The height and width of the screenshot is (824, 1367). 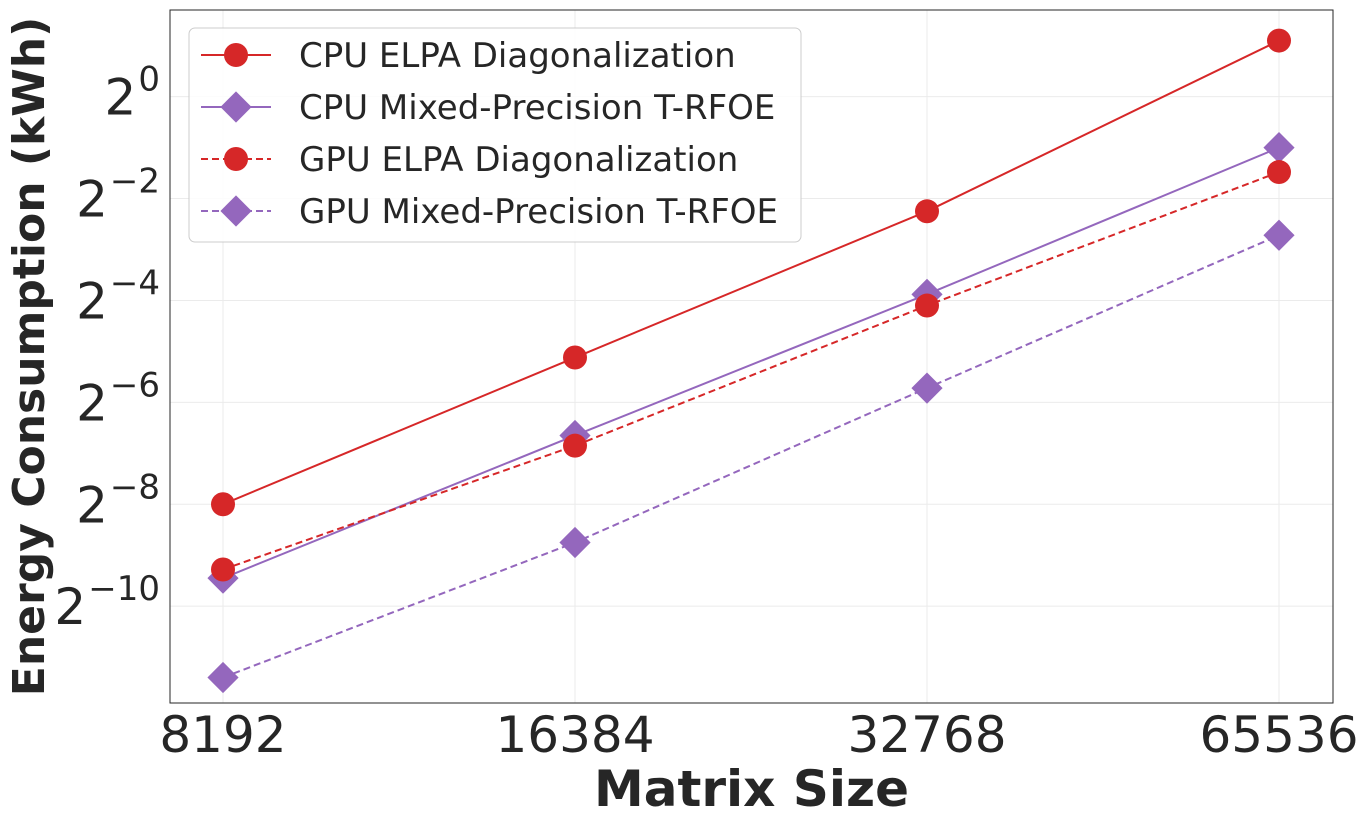 I want to click on legend-box, so click(x=495, y=135).